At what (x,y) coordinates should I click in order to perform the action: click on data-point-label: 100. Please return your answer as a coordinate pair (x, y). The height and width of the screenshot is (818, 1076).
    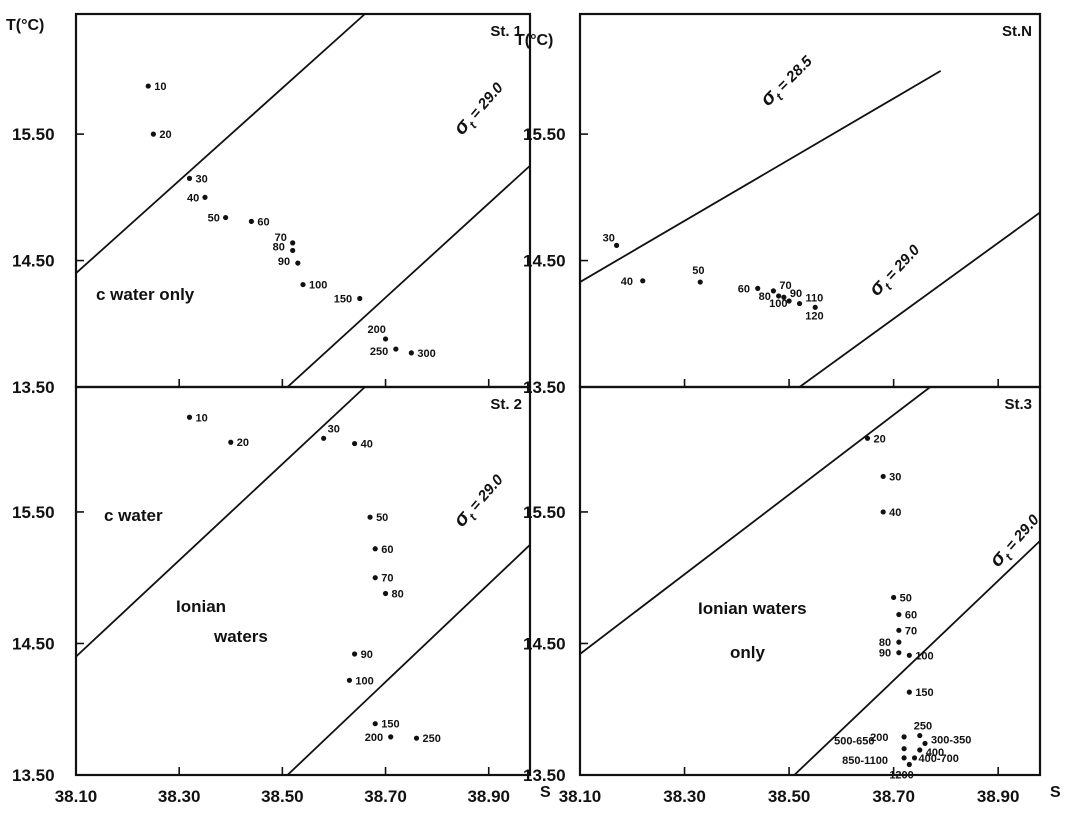
    Looking at the image, I should click on (364, 681).